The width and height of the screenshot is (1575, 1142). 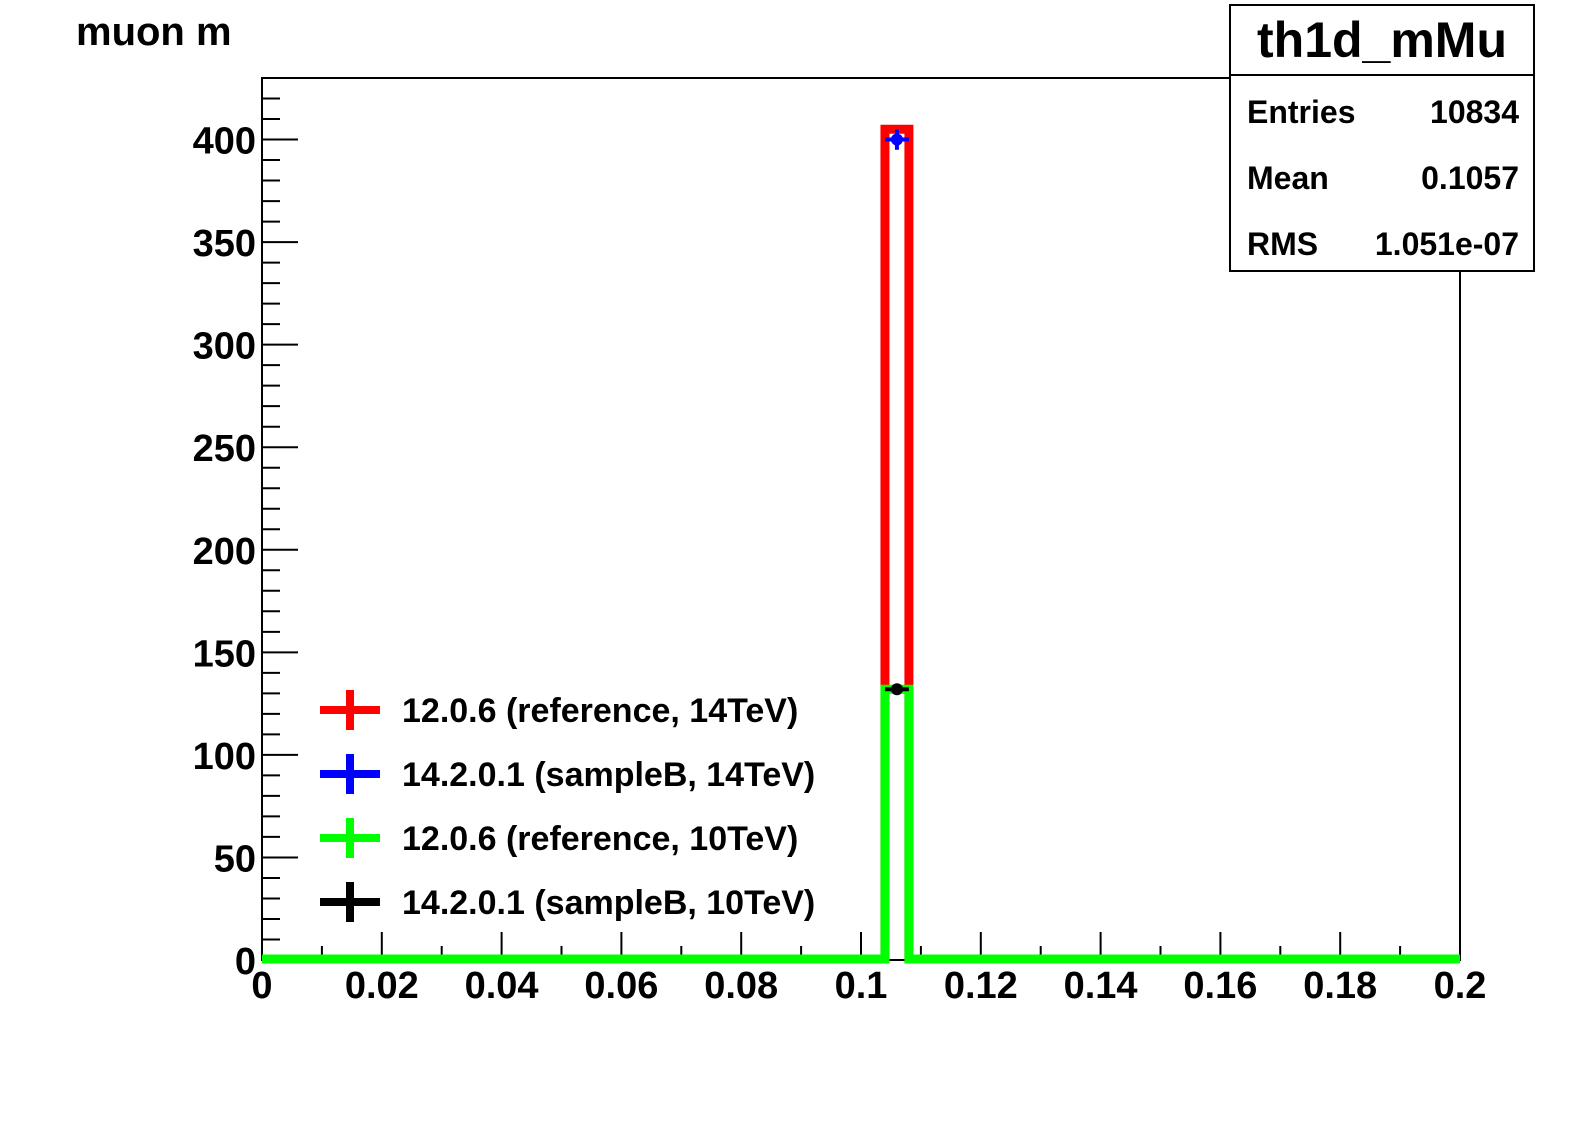 I want to click on y-tick-label: 200, so click(x=224, y=552).